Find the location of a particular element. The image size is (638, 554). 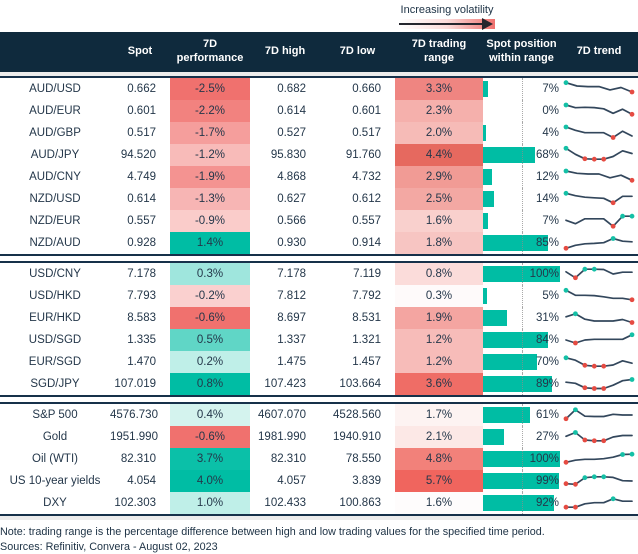

perf-7d-cell: 0.2% is located at coordinates (210, 362).